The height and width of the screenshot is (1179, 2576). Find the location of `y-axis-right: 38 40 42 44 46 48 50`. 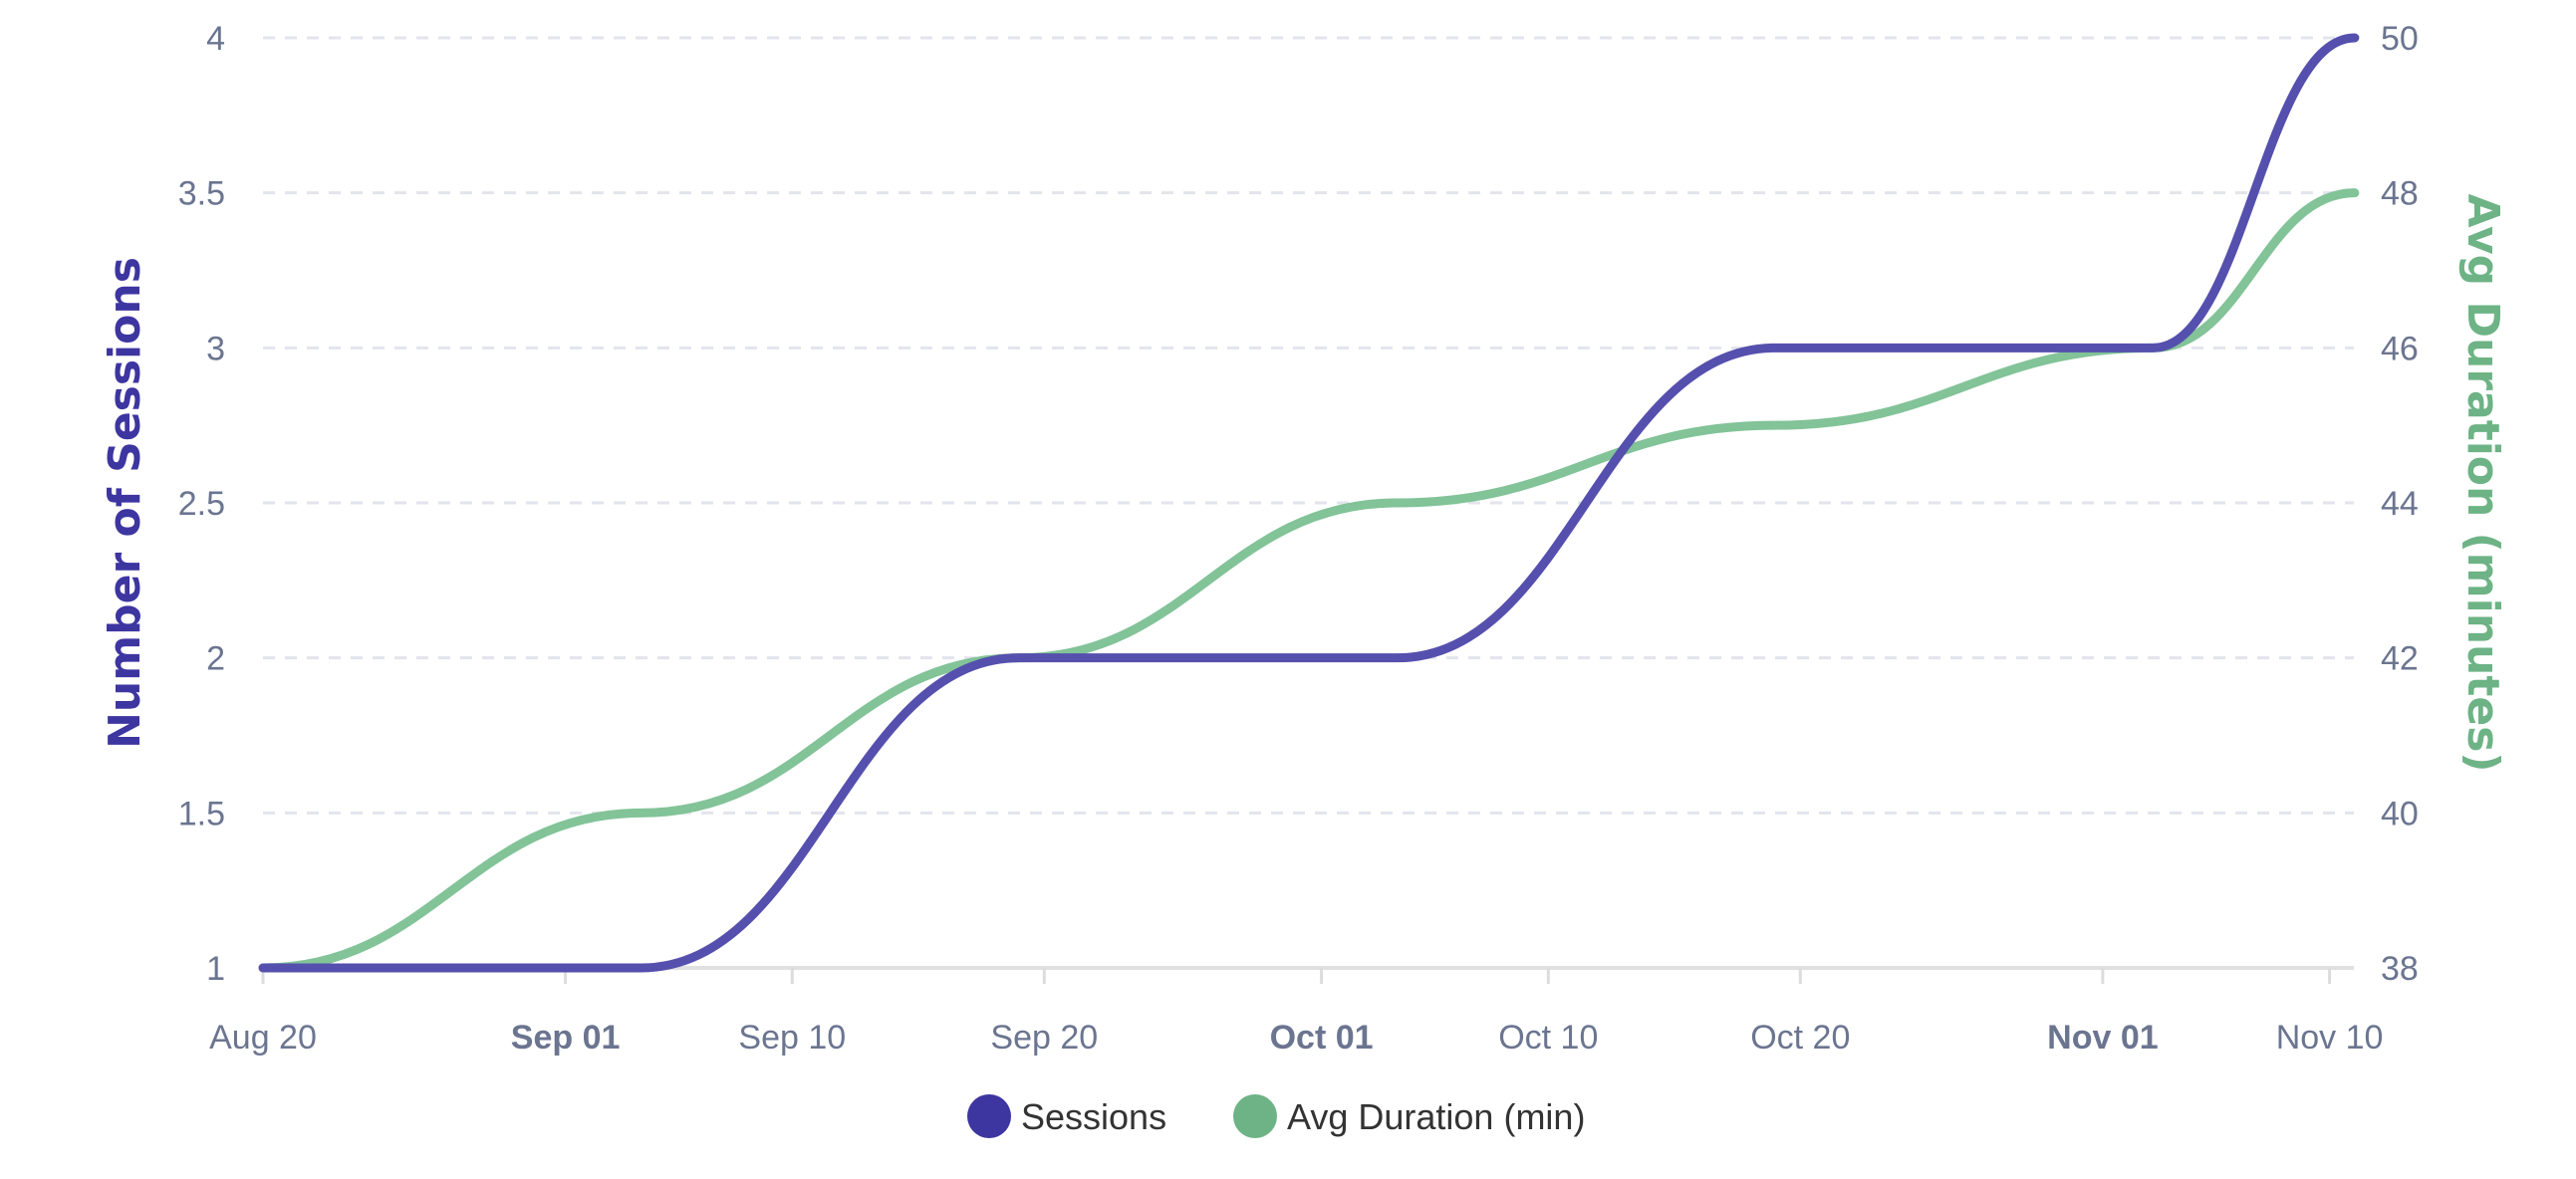

y-axis-right: 38 40 42 44 46 48 50 is located at coordinates (2400, 504).